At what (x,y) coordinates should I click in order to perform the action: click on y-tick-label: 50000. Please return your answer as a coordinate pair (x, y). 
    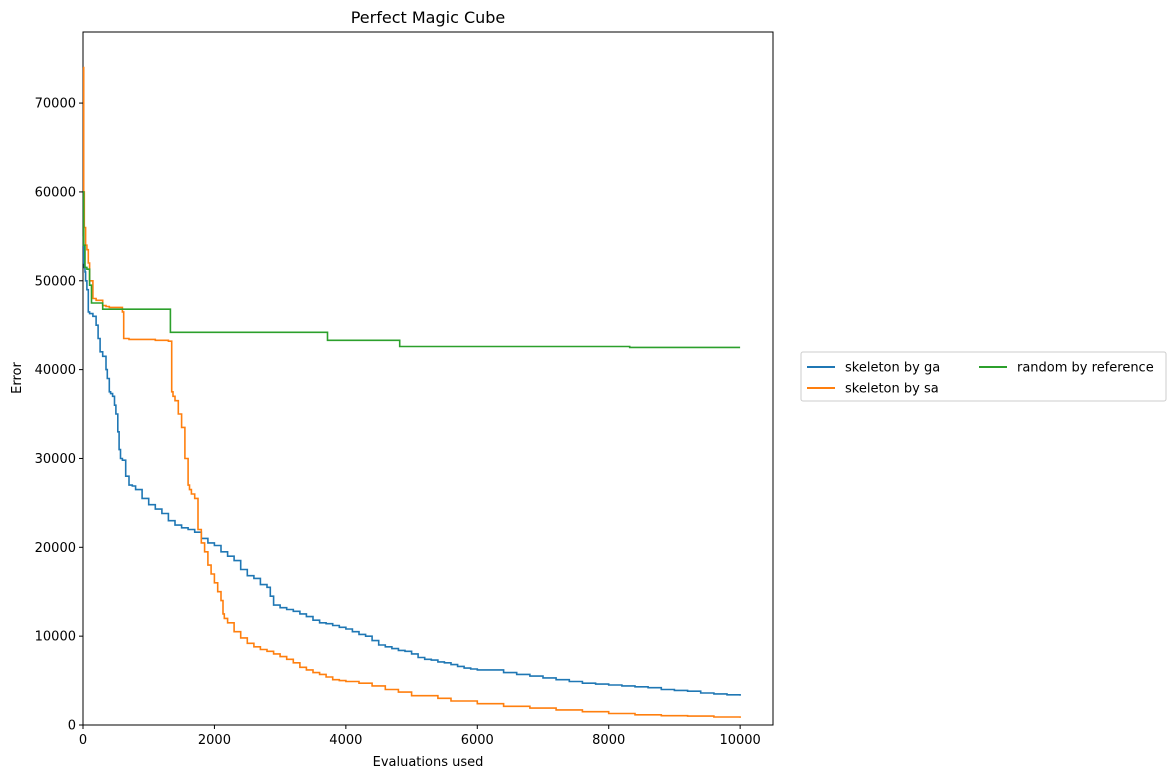
    Looking at the image, I should click on (55, 281).